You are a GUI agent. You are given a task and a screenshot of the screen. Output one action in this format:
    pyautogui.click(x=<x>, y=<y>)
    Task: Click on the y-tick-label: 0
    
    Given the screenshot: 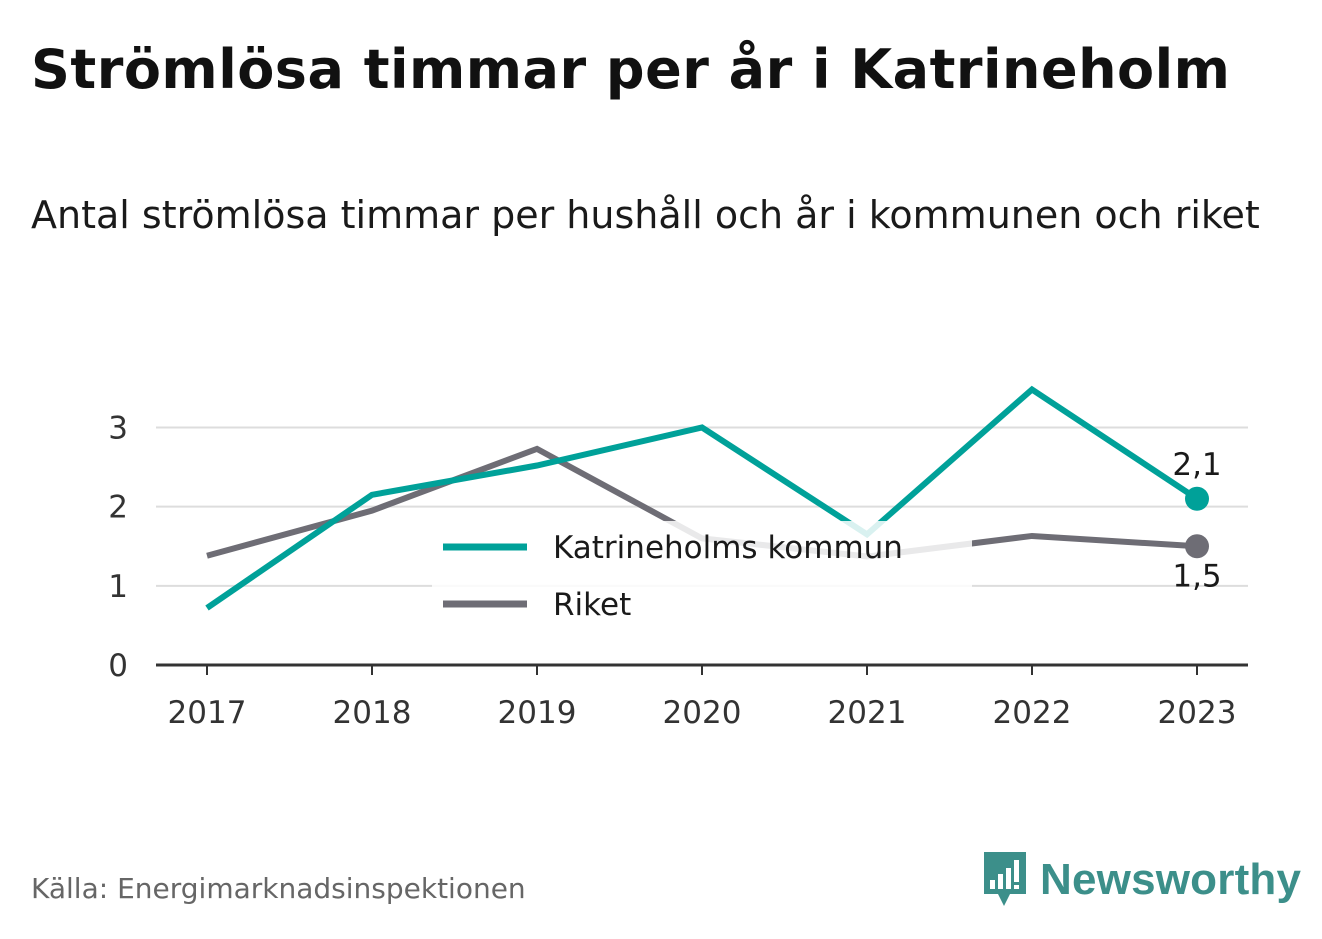 What is the action you would take?
    pyautogui.click(x=118, y=666)
    